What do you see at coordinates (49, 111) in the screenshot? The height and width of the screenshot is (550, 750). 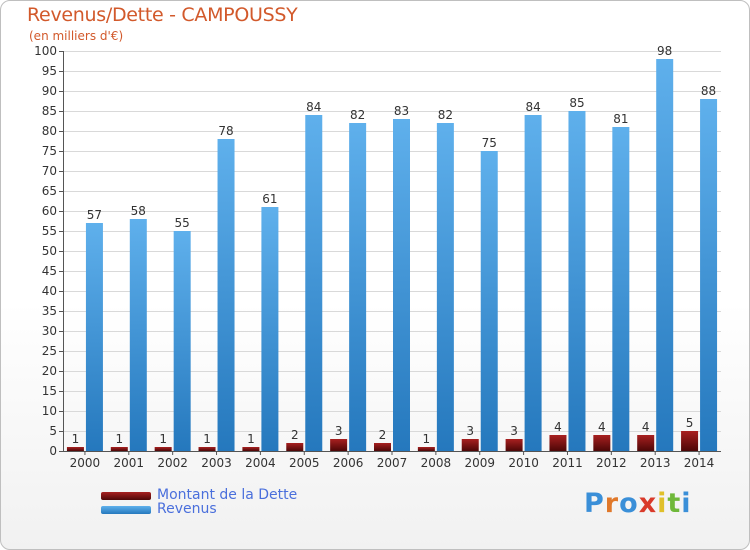 I see `y-tick-label: 85` at bounding box center [49, 111].